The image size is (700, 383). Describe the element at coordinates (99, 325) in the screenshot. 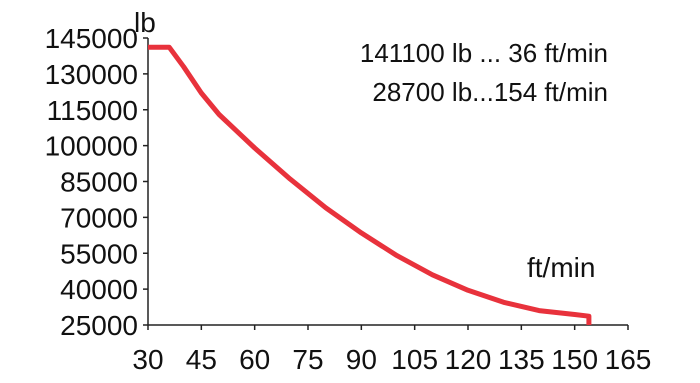

I see `y-tick-label: 25000` at that location.